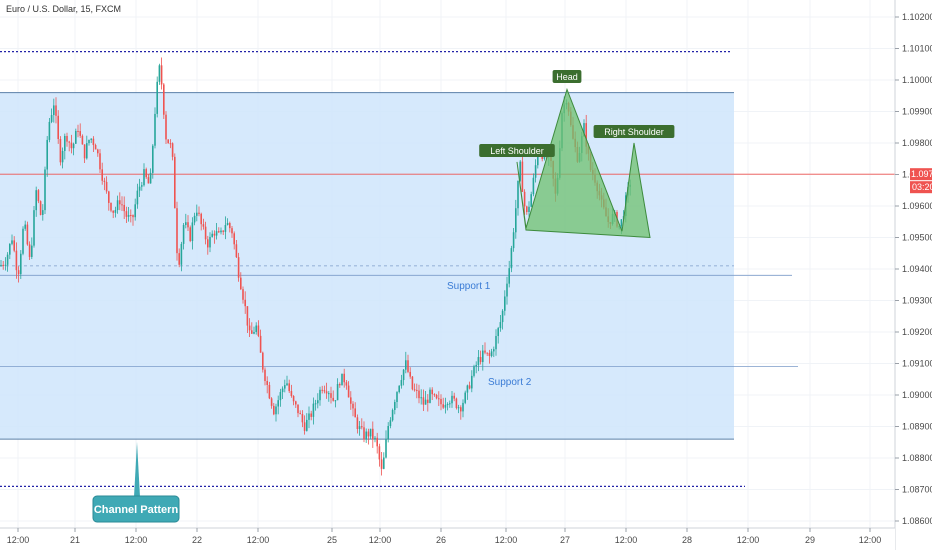 The height and width of the screenshot is (550, 932). Describe the element at coordinates (810, 540) in the screenshot. I see `time-tick-label: 29` at that location.